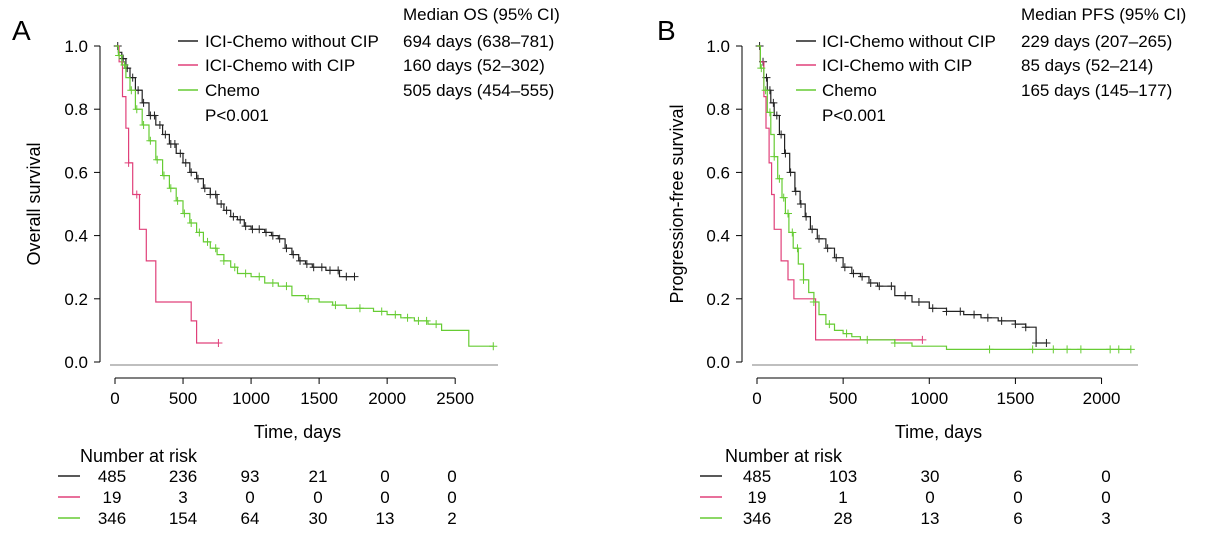  I want to click on y-tick-label: 0.8, so click(76, 109).